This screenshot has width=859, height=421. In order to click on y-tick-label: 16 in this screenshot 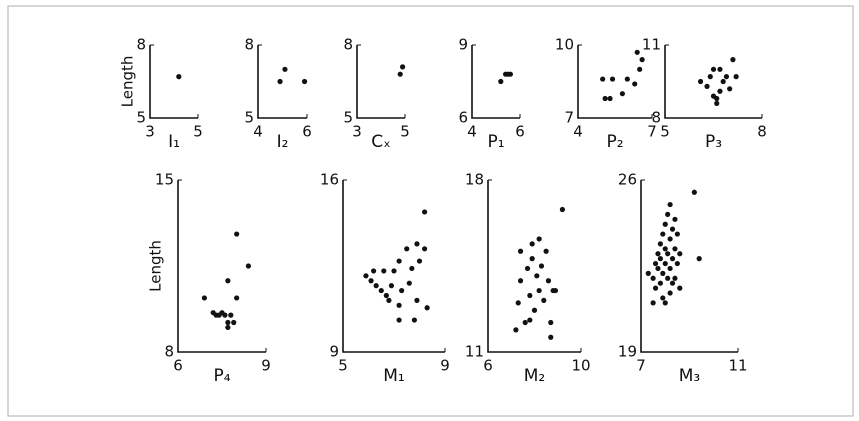, I will do `click(329, 180)`.